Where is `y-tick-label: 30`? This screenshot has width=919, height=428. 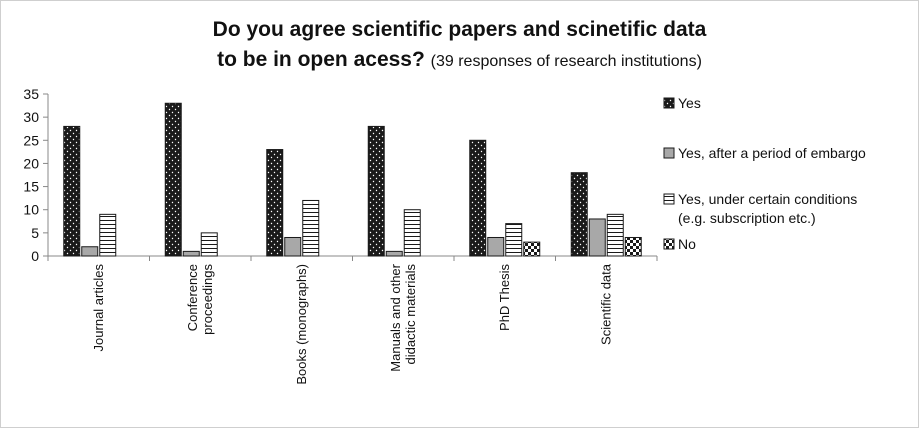
y-tick-label: 30 is located at coordinates (31, 117).